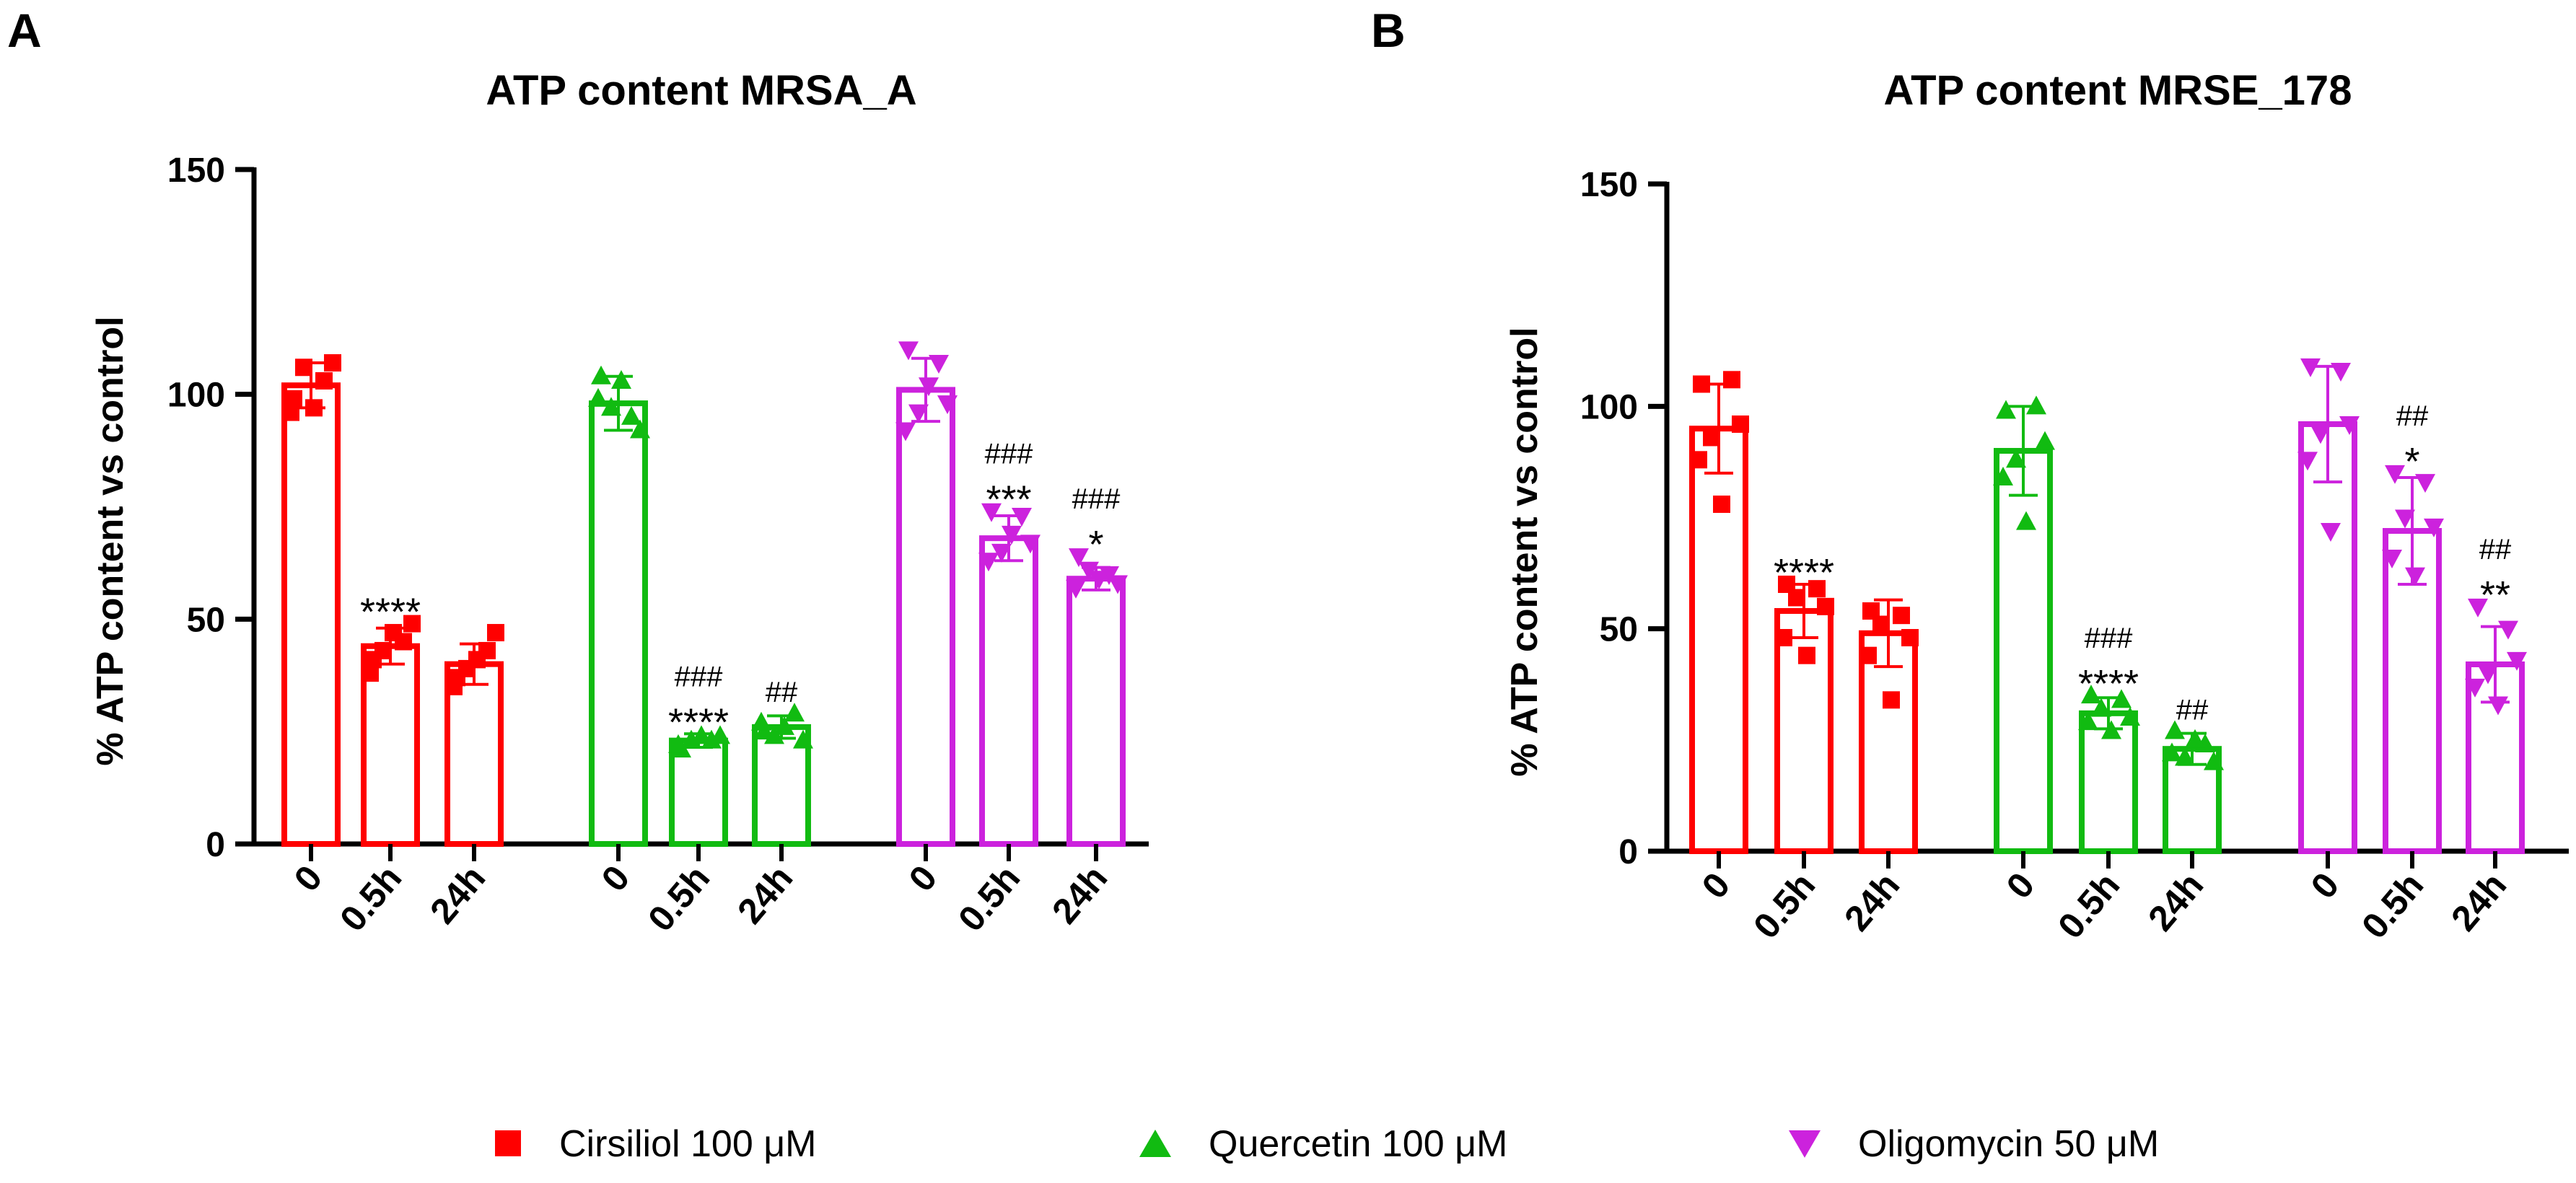 Image resolution: width=2576 pixels, height=1183 pixels. What do you see at coordinates (1974, 1144) in the screenshot?
I see `legend-item-oligomycin: Oligomycin 50 μM` at bounding box center [1974, 1144].